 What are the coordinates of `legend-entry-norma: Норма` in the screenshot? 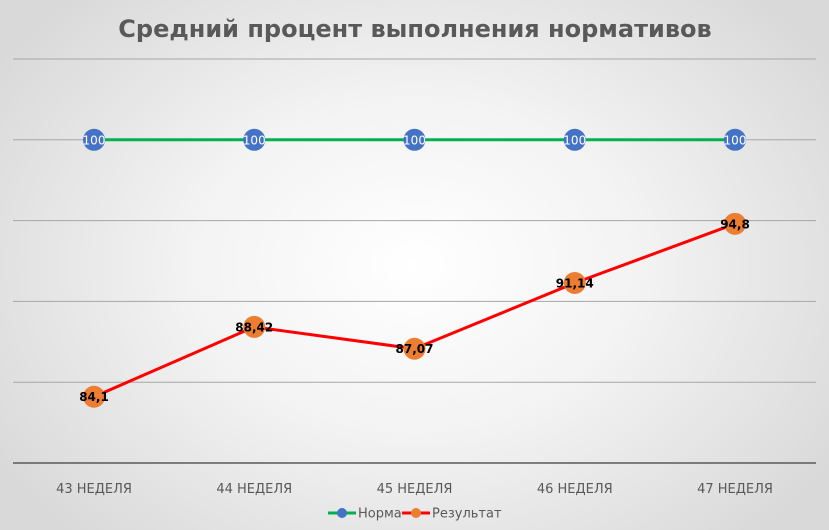 It's located at (380, 514).